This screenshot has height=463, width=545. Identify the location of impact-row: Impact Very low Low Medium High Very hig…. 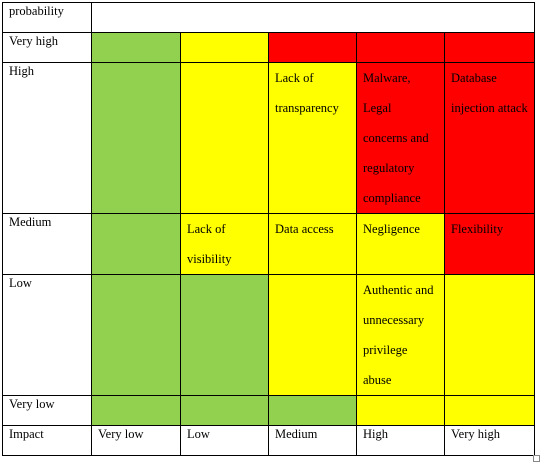
(268, 440).